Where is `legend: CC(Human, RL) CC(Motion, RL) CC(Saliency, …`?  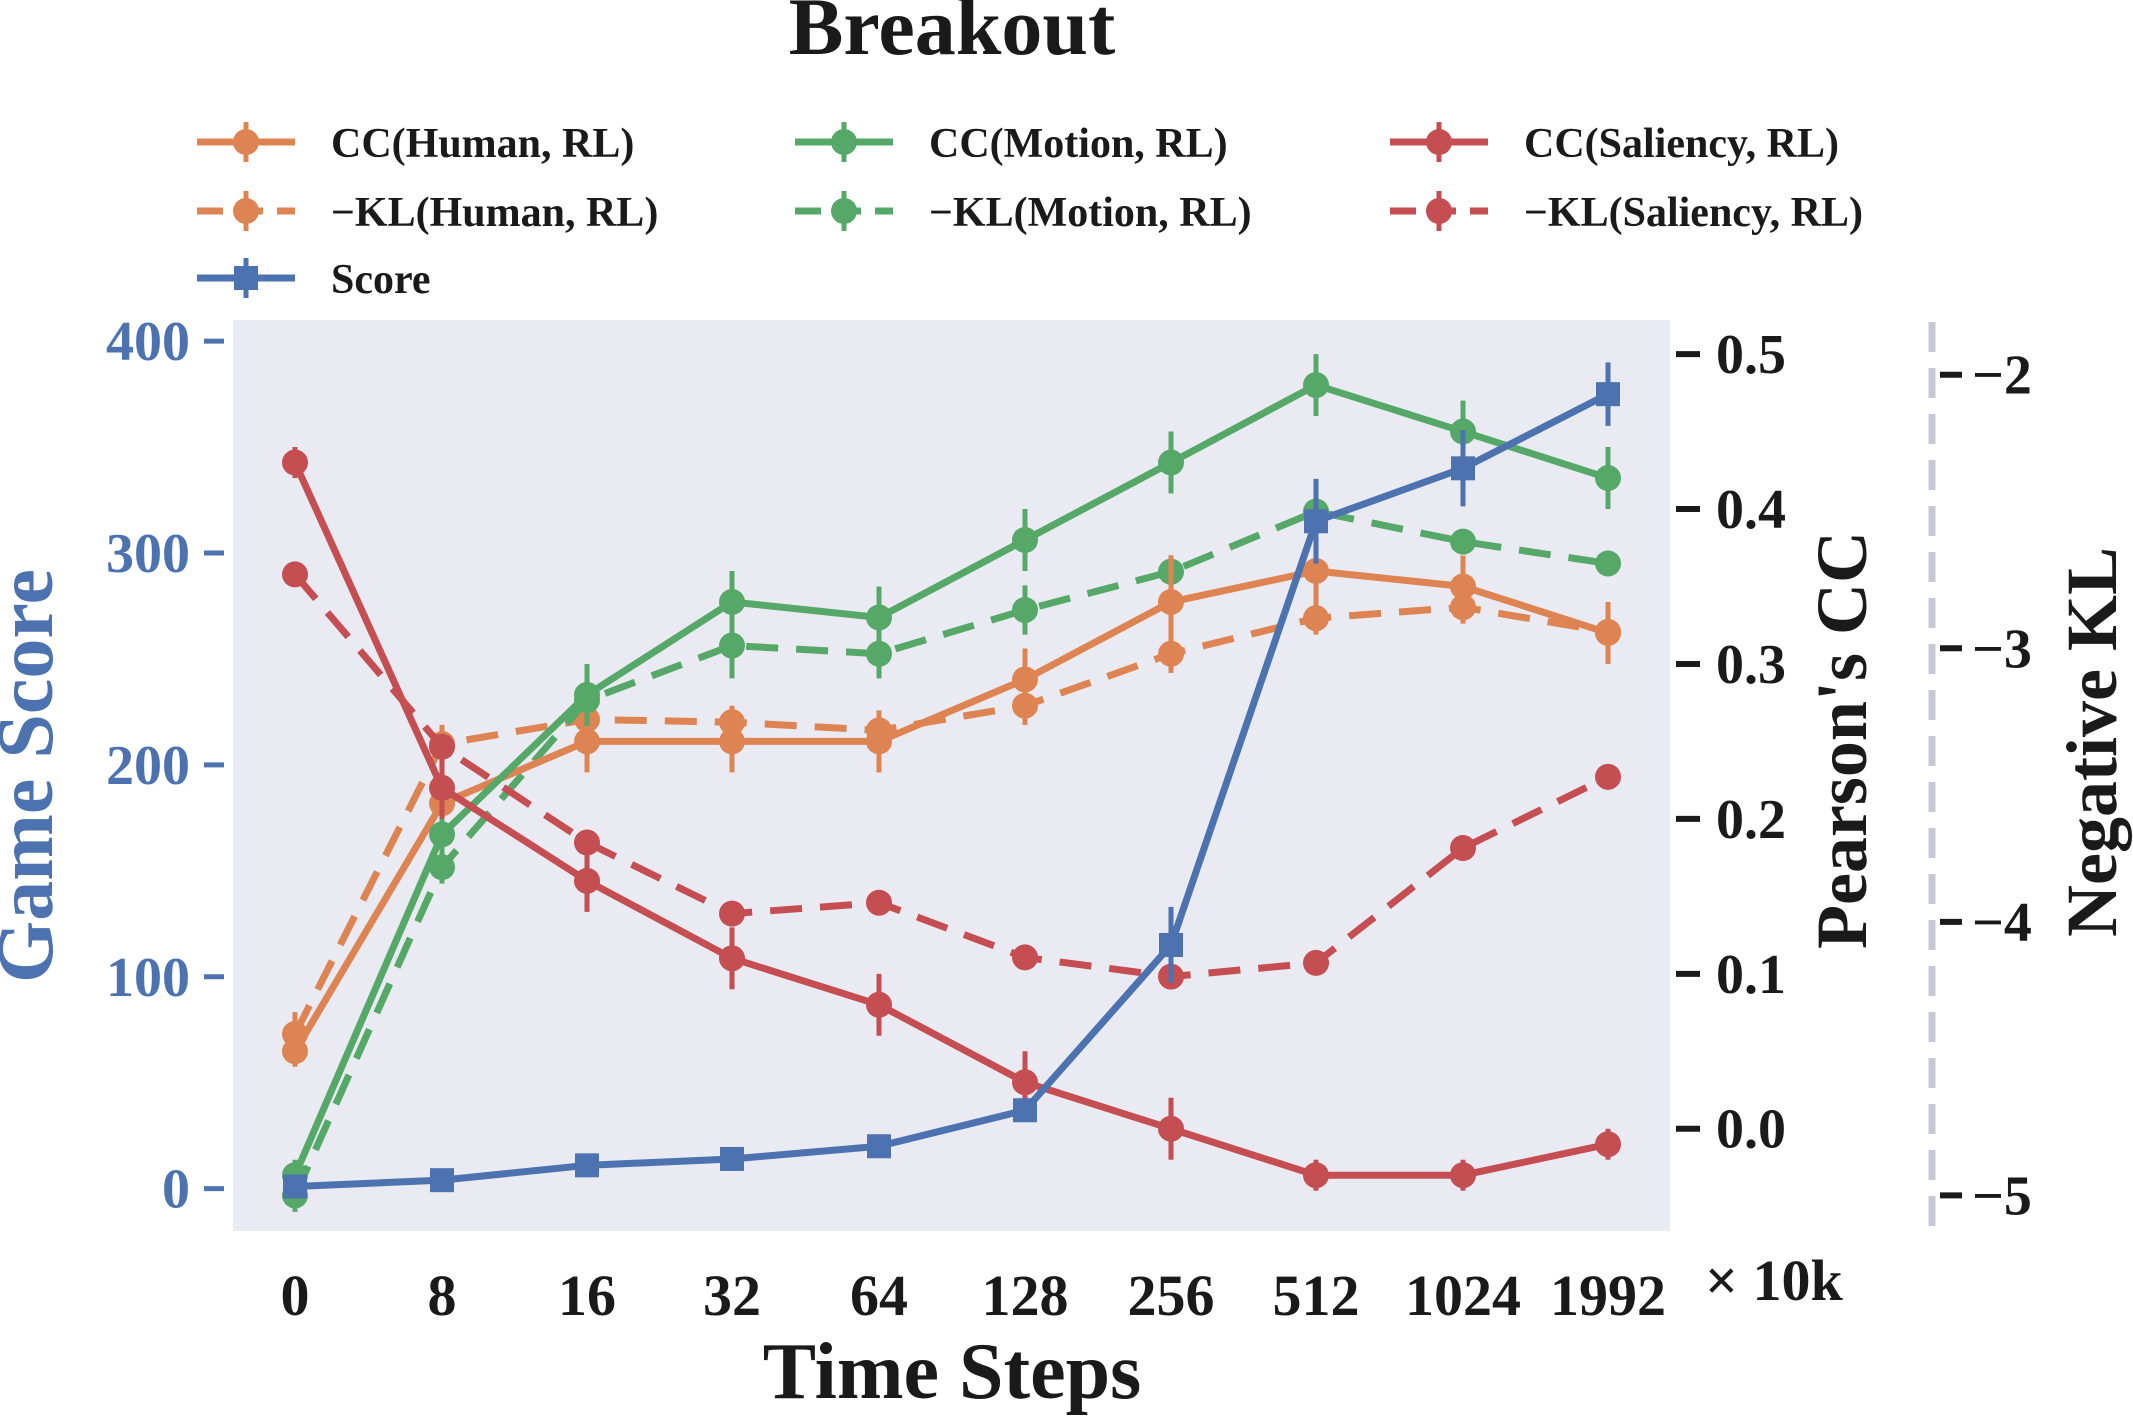
legend: CC(Human, RL) CC(Motion, RL) CC(Saliency, … is located at coordinates (1030, 212).